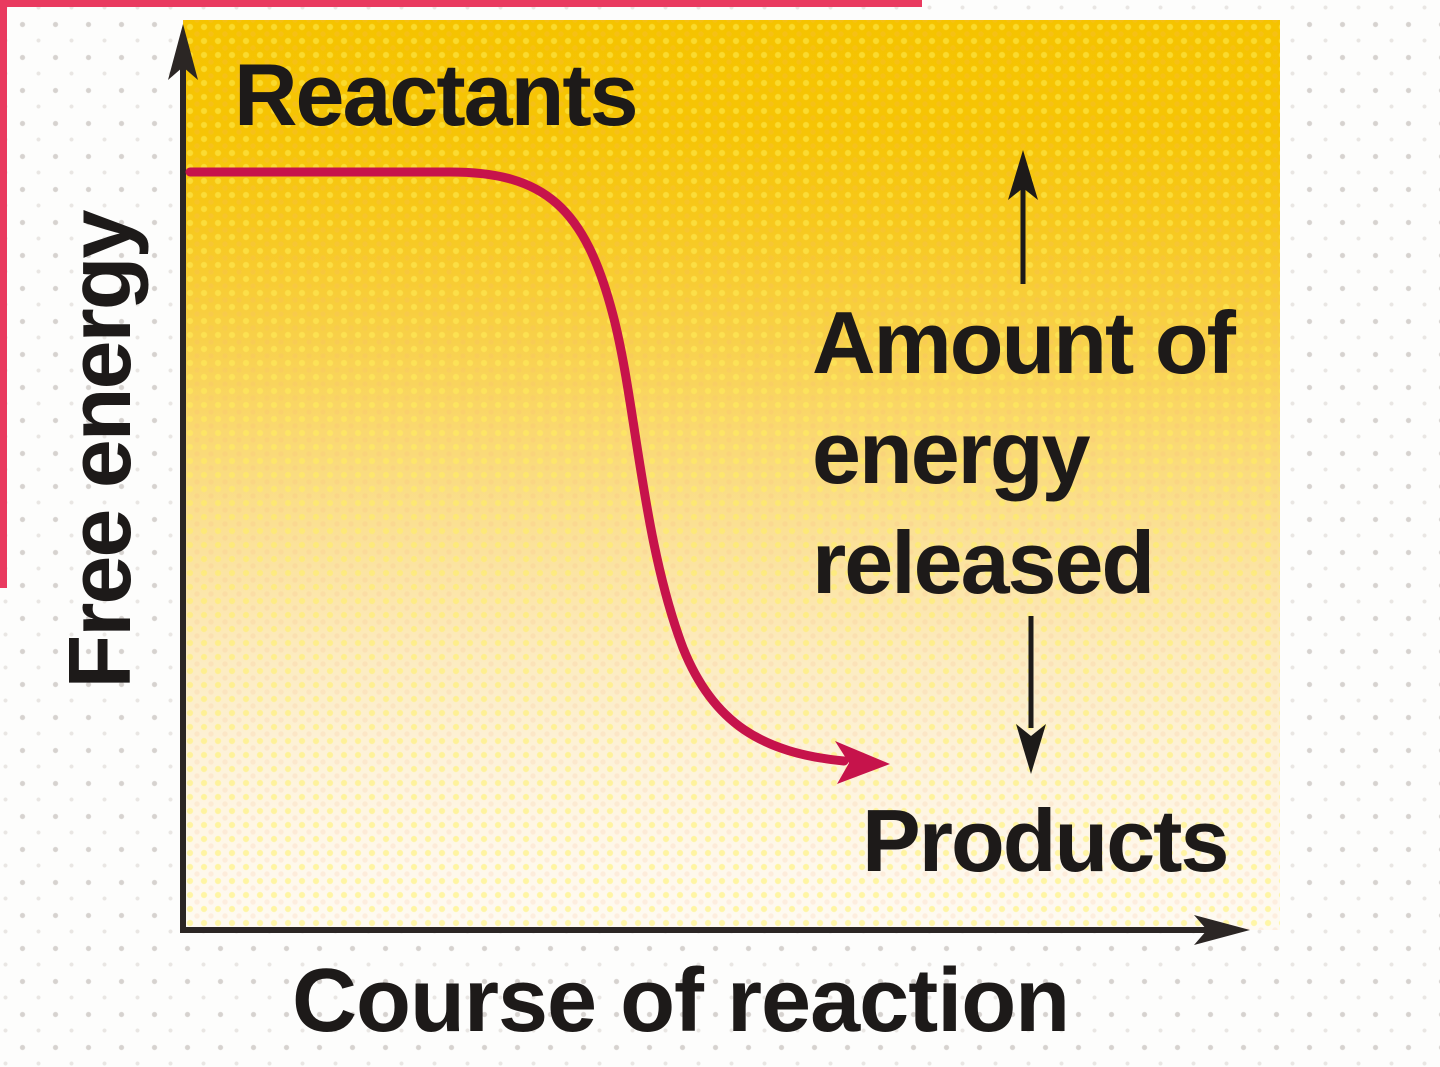 This screenshot has width=1440, height=1067. Describe the element at coordinates (99, 450) in the screenshot. I see `y-axis-label: Free energy` at that location.